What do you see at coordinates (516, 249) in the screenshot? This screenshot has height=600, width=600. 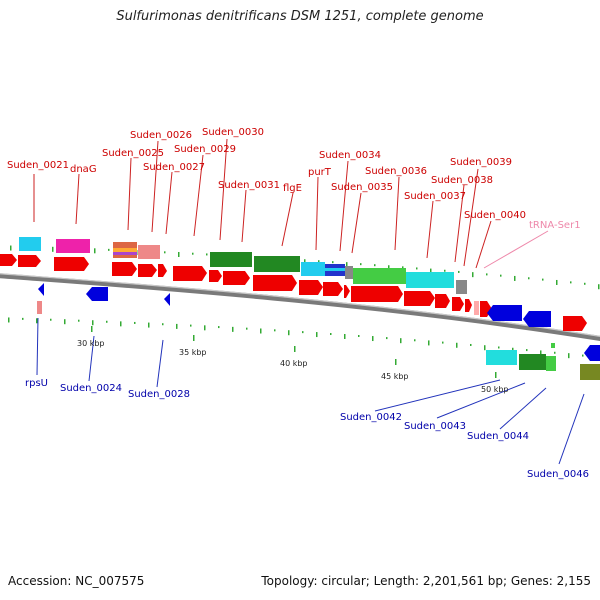 I see `trna-leader-line` at bounding box center [516, 249].